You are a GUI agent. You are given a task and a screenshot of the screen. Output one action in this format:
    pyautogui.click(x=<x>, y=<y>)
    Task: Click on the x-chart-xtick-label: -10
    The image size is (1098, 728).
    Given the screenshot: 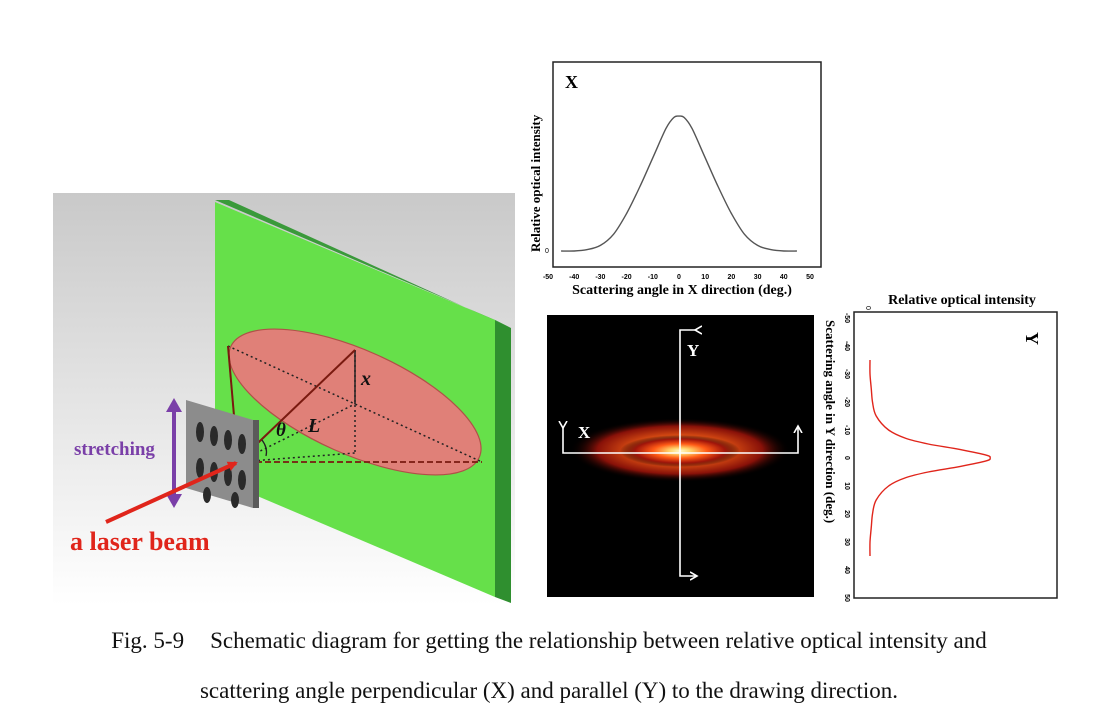 What is the action you would take?
    pyautogui.click(x=653, y=277)
    